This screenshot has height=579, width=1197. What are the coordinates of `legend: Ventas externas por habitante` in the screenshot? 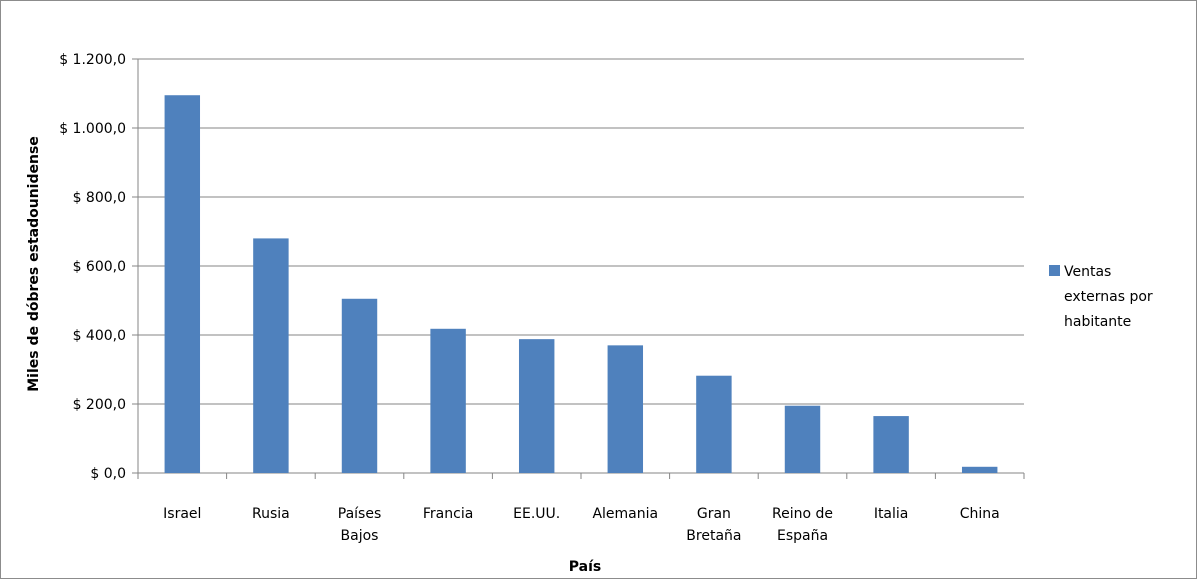 It's located at (1101, 297).